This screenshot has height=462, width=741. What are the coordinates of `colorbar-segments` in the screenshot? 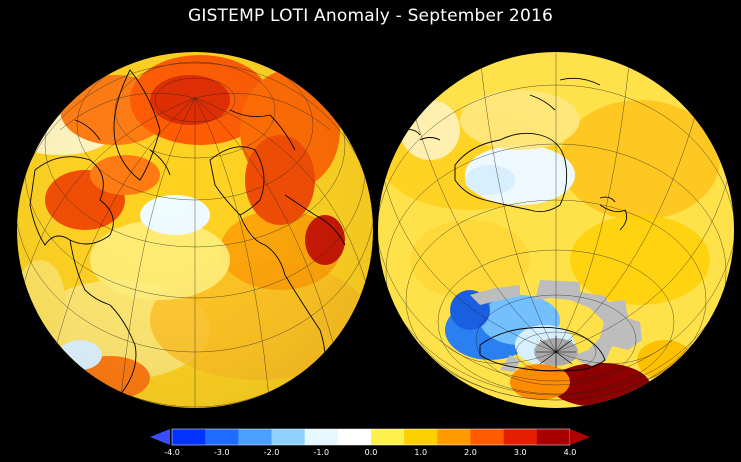 It's located at (371, 437).